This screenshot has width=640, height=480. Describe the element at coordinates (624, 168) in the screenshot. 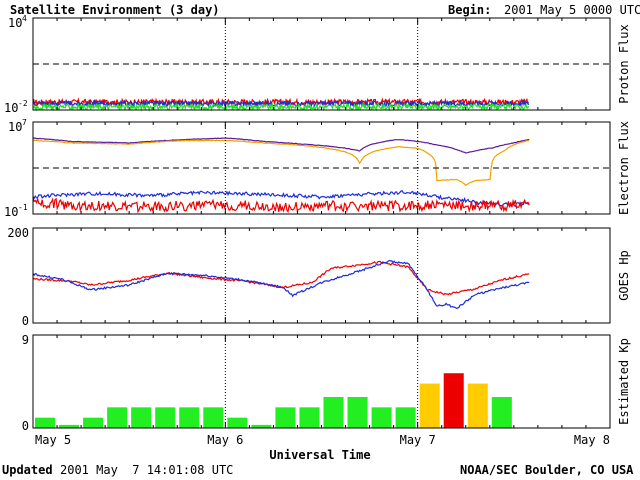

I see `y-axis-label: Electron Flux` at that location.